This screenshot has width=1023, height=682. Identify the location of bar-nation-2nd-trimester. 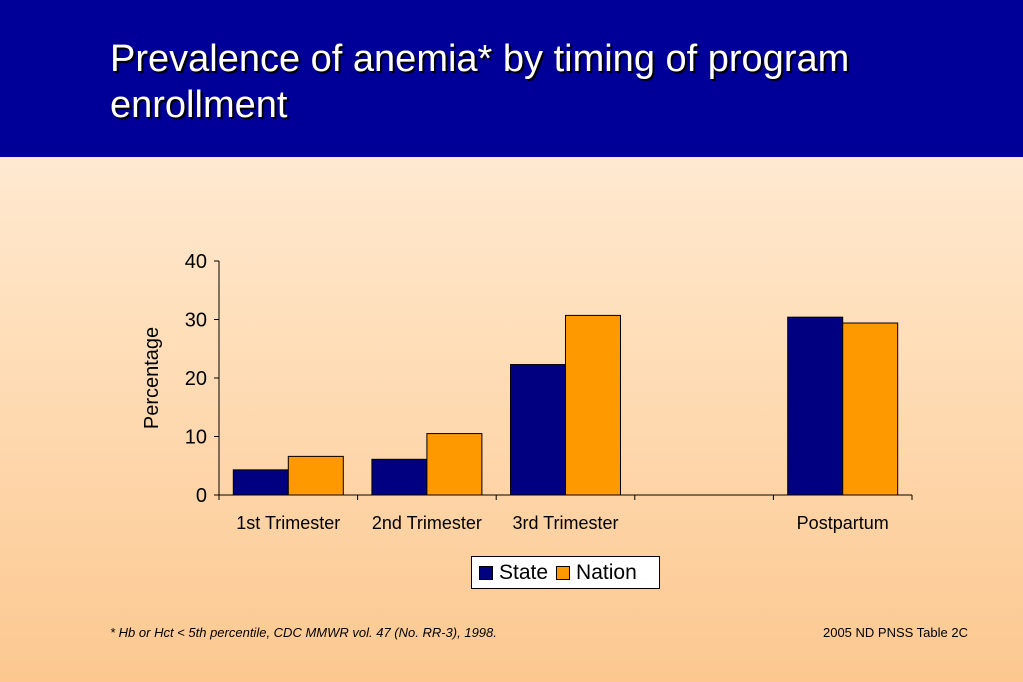
(454, 464).